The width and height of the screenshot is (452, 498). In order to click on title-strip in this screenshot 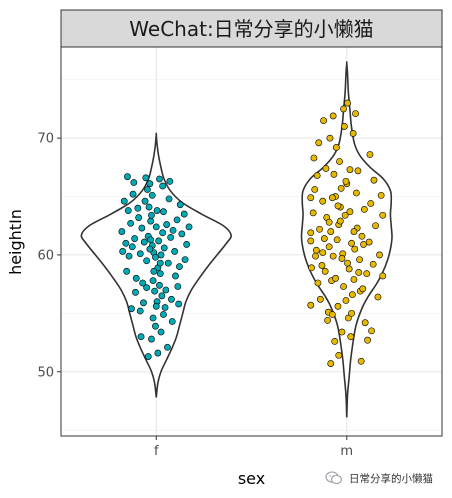, I will do `click(251, 28)`.